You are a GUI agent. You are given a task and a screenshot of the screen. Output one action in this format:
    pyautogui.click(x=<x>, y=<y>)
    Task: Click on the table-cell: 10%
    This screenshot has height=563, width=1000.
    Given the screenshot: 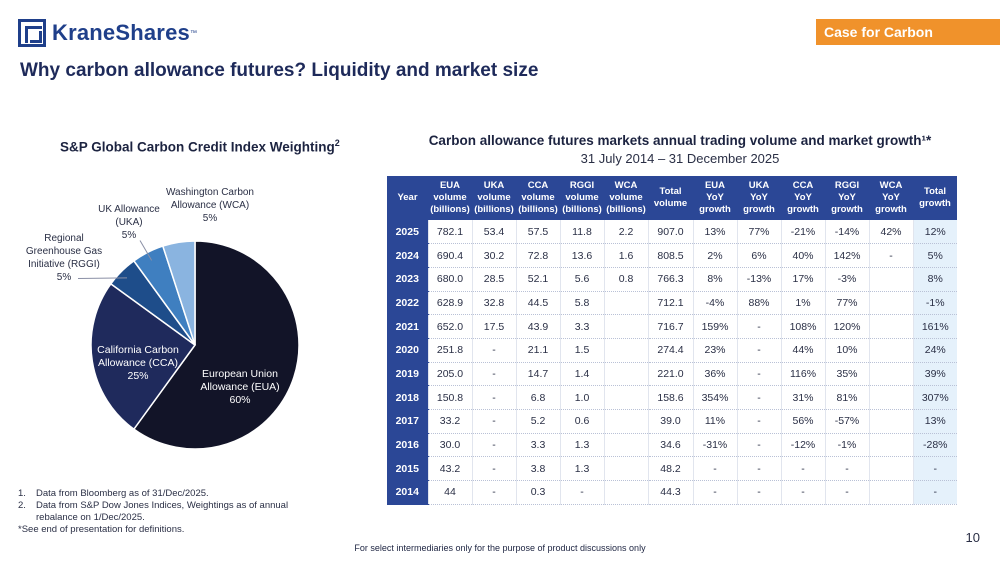 What is the action you would take?
    pyautogui.click(x=846, y=350)
    